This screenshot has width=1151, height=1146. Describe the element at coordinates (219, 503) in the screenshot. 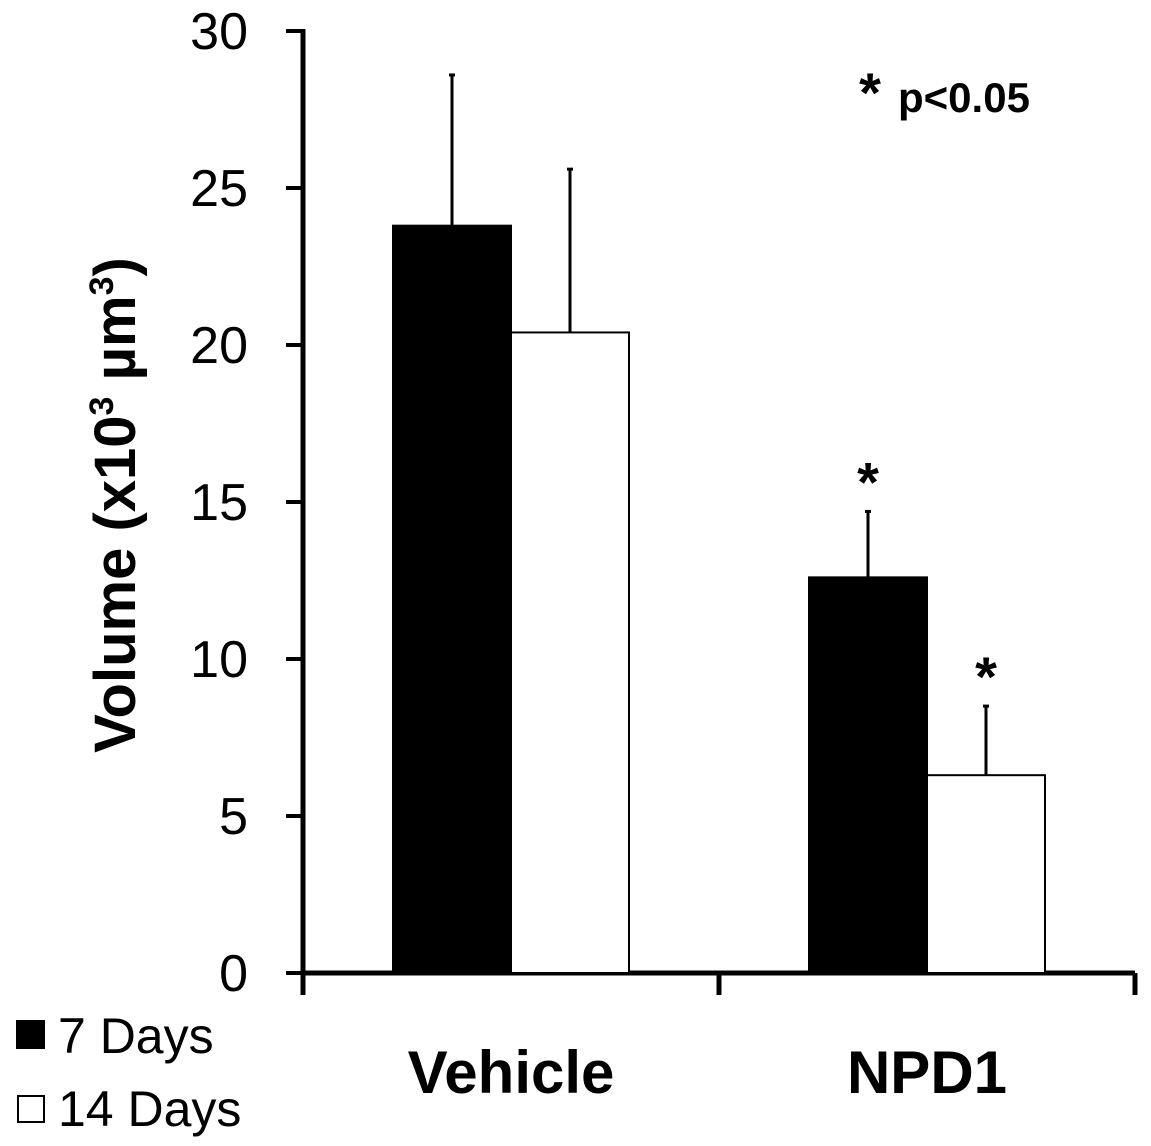

I see `y-tick-label: 15` at that location.